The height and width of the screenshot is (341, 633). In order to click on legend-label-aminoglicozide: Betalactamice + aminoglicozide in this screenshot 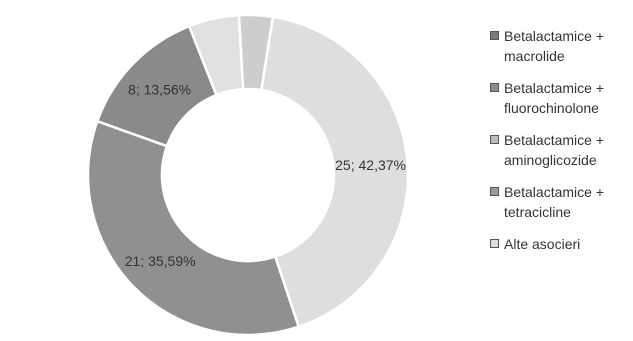, I will do `click(554, 150)`.